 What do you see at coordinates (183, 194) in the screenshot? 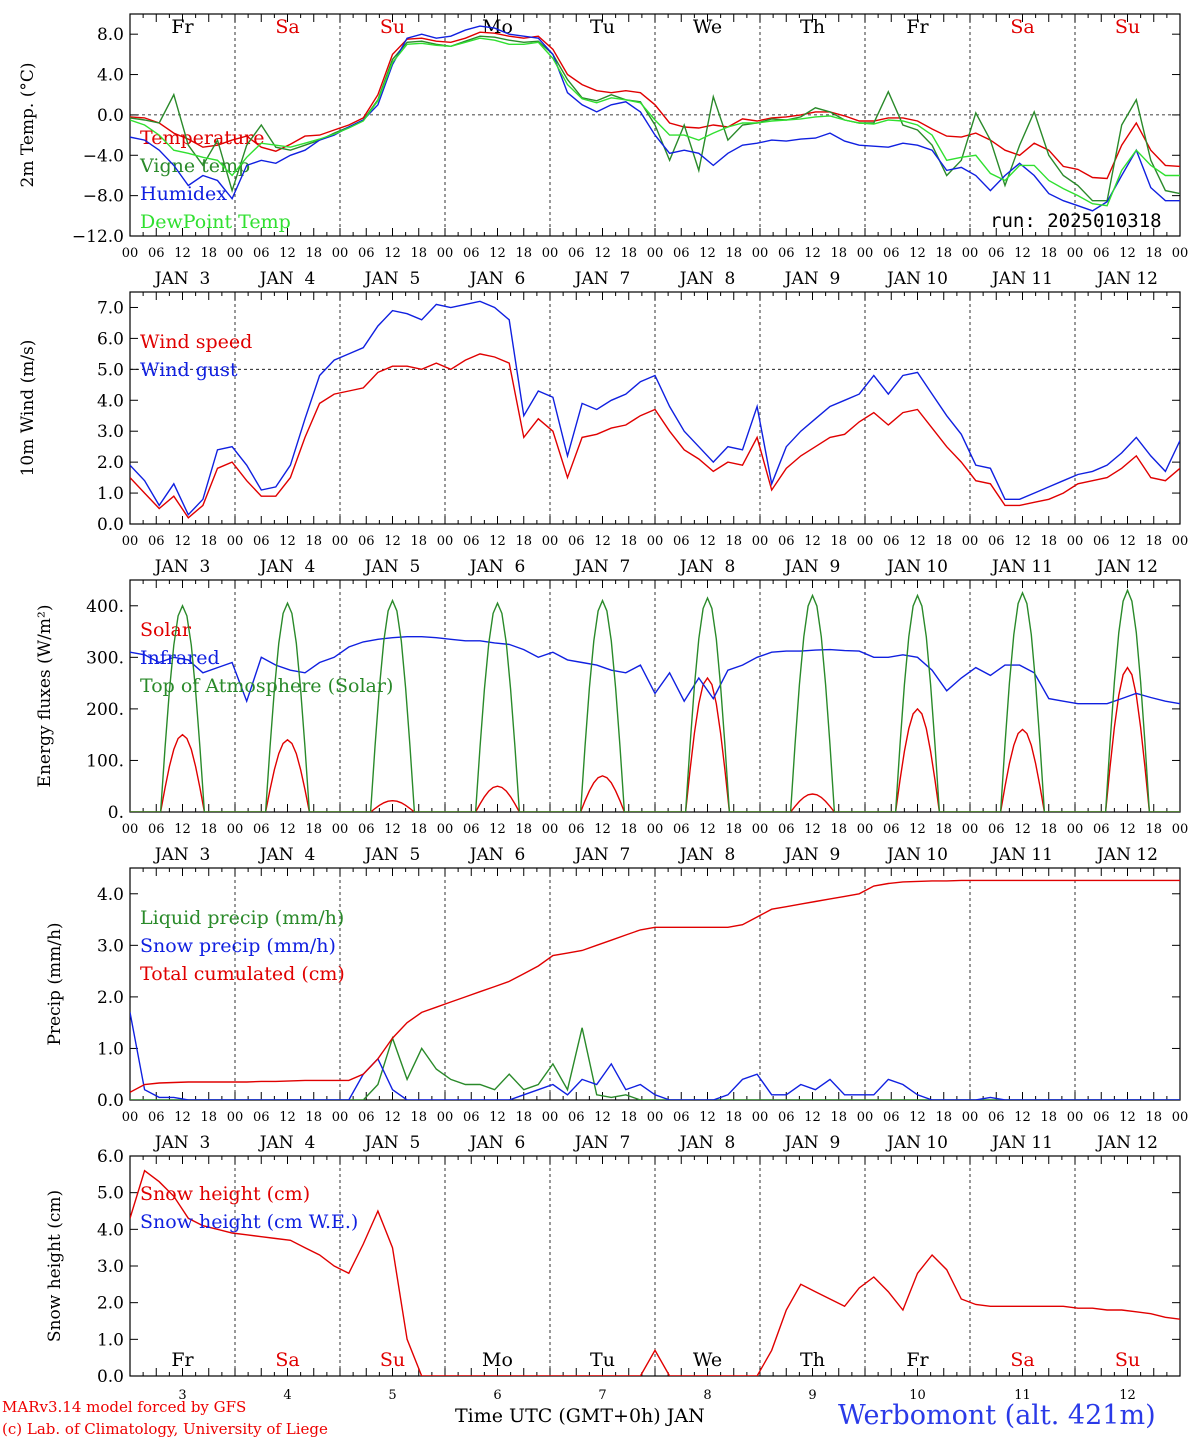
I see `legend-entry: Humidex` at bounding box center [183, 194].